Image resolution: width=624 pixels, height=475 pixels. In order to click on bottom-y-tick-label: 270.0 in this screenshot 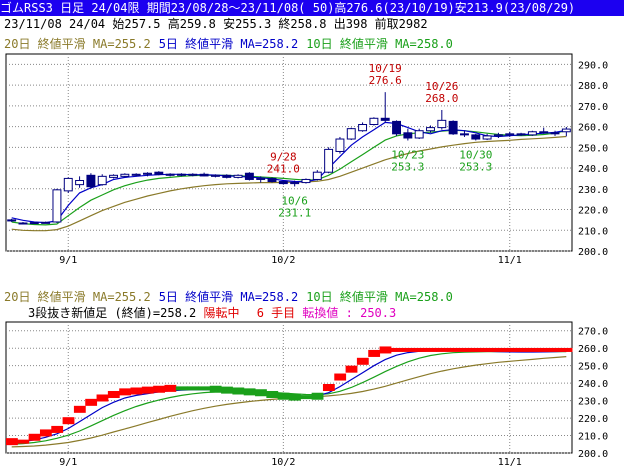, I will do `click(593, 332)`.